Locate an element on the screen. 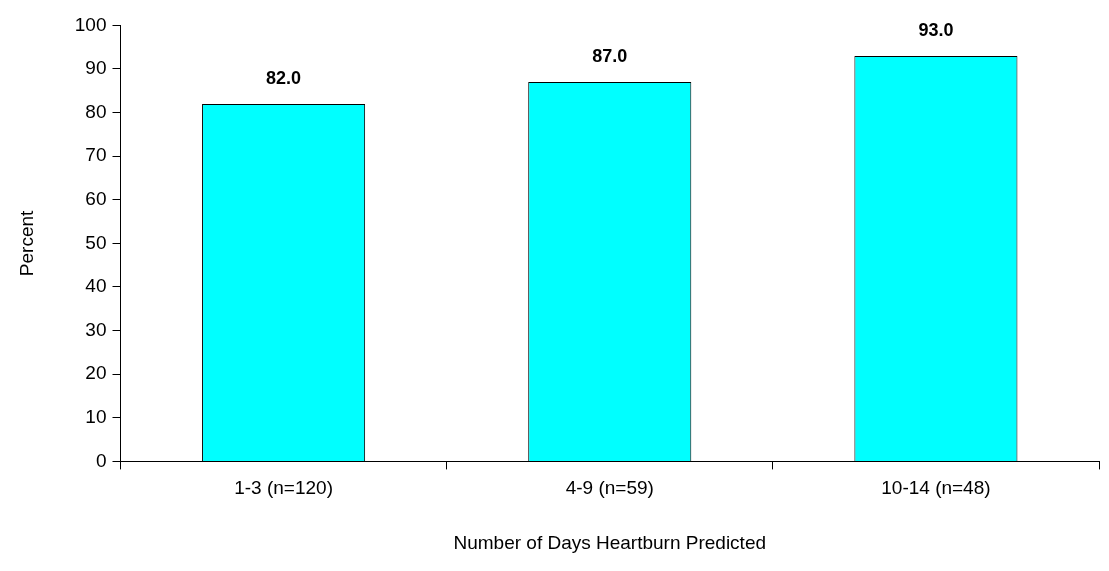 Image resolution: width=1109 pixels, height=571 pixels. x-tick-label: 1-3 (n=120) is located at coordinates (283, 488).